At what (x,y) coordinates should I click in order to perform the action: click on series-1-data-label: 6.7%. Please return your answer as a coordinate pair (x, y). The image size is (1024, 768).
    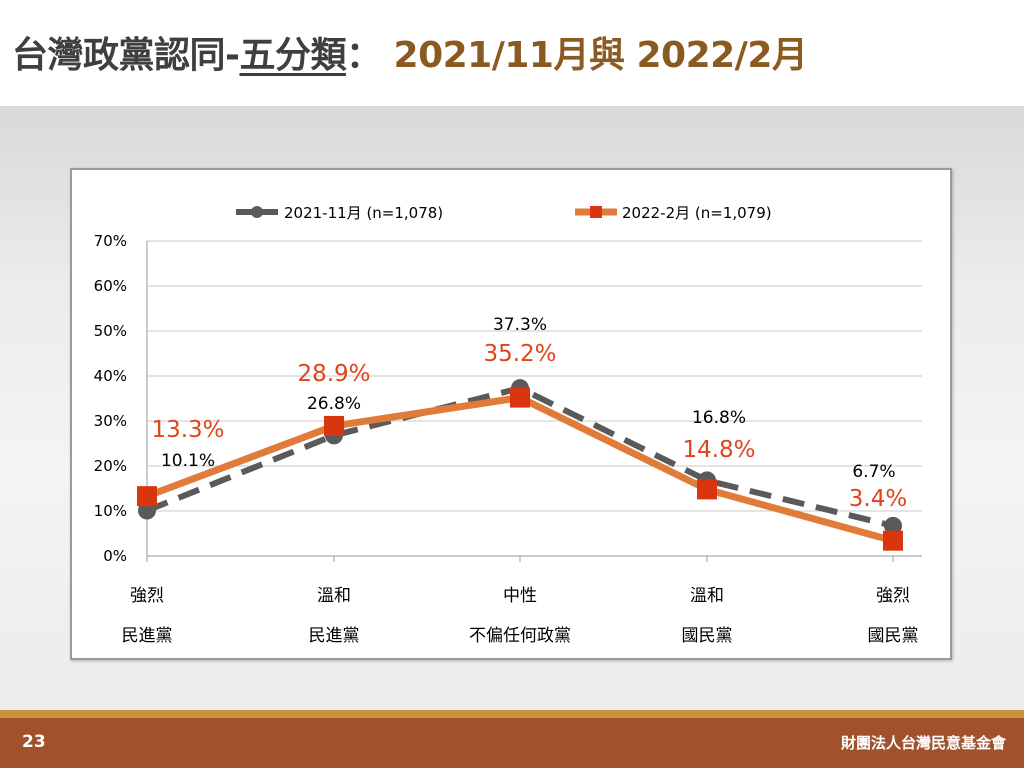
    Looking at the image, I should click on (873, 472).